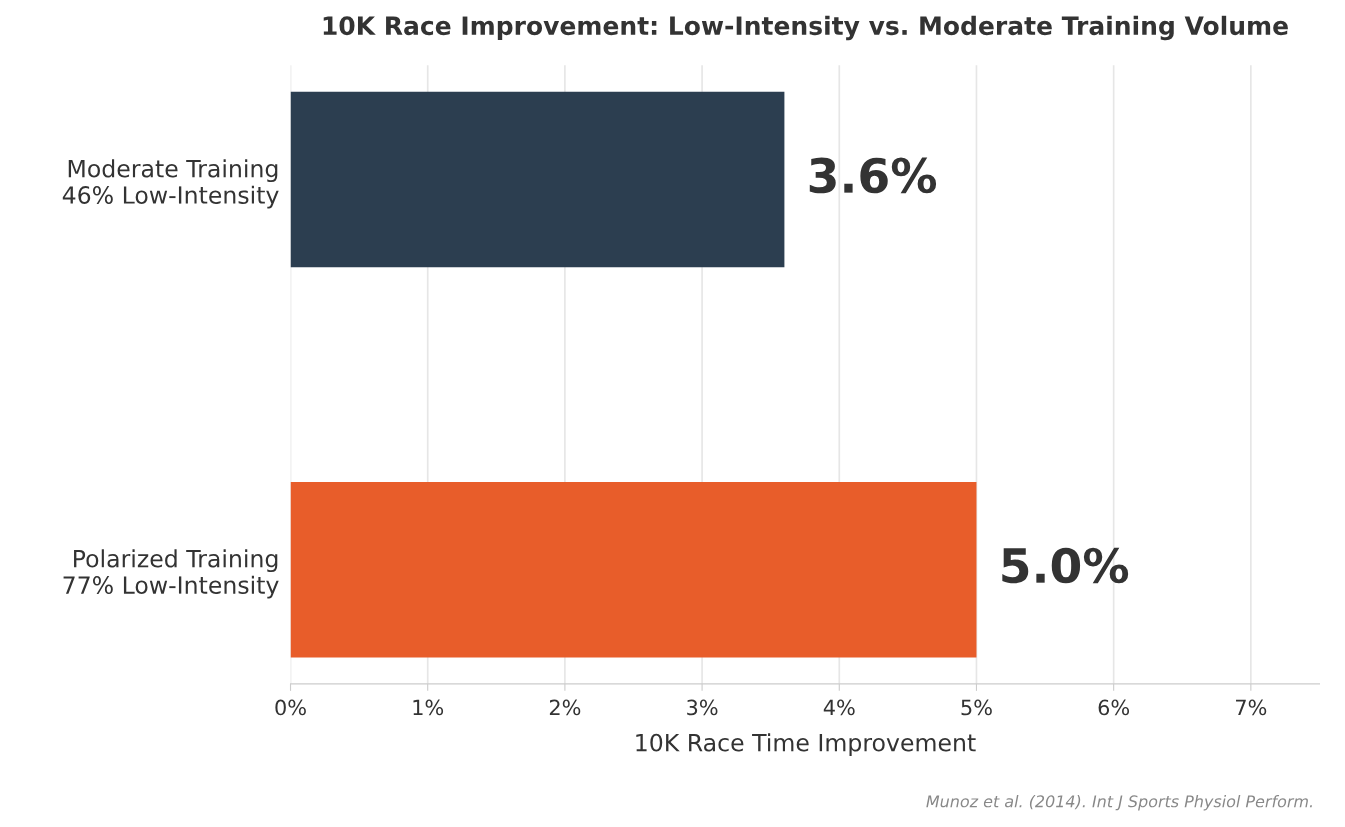  I want to click on y-tick-label: Polarized Training 77% Low-Intensity, so click(171, 574).